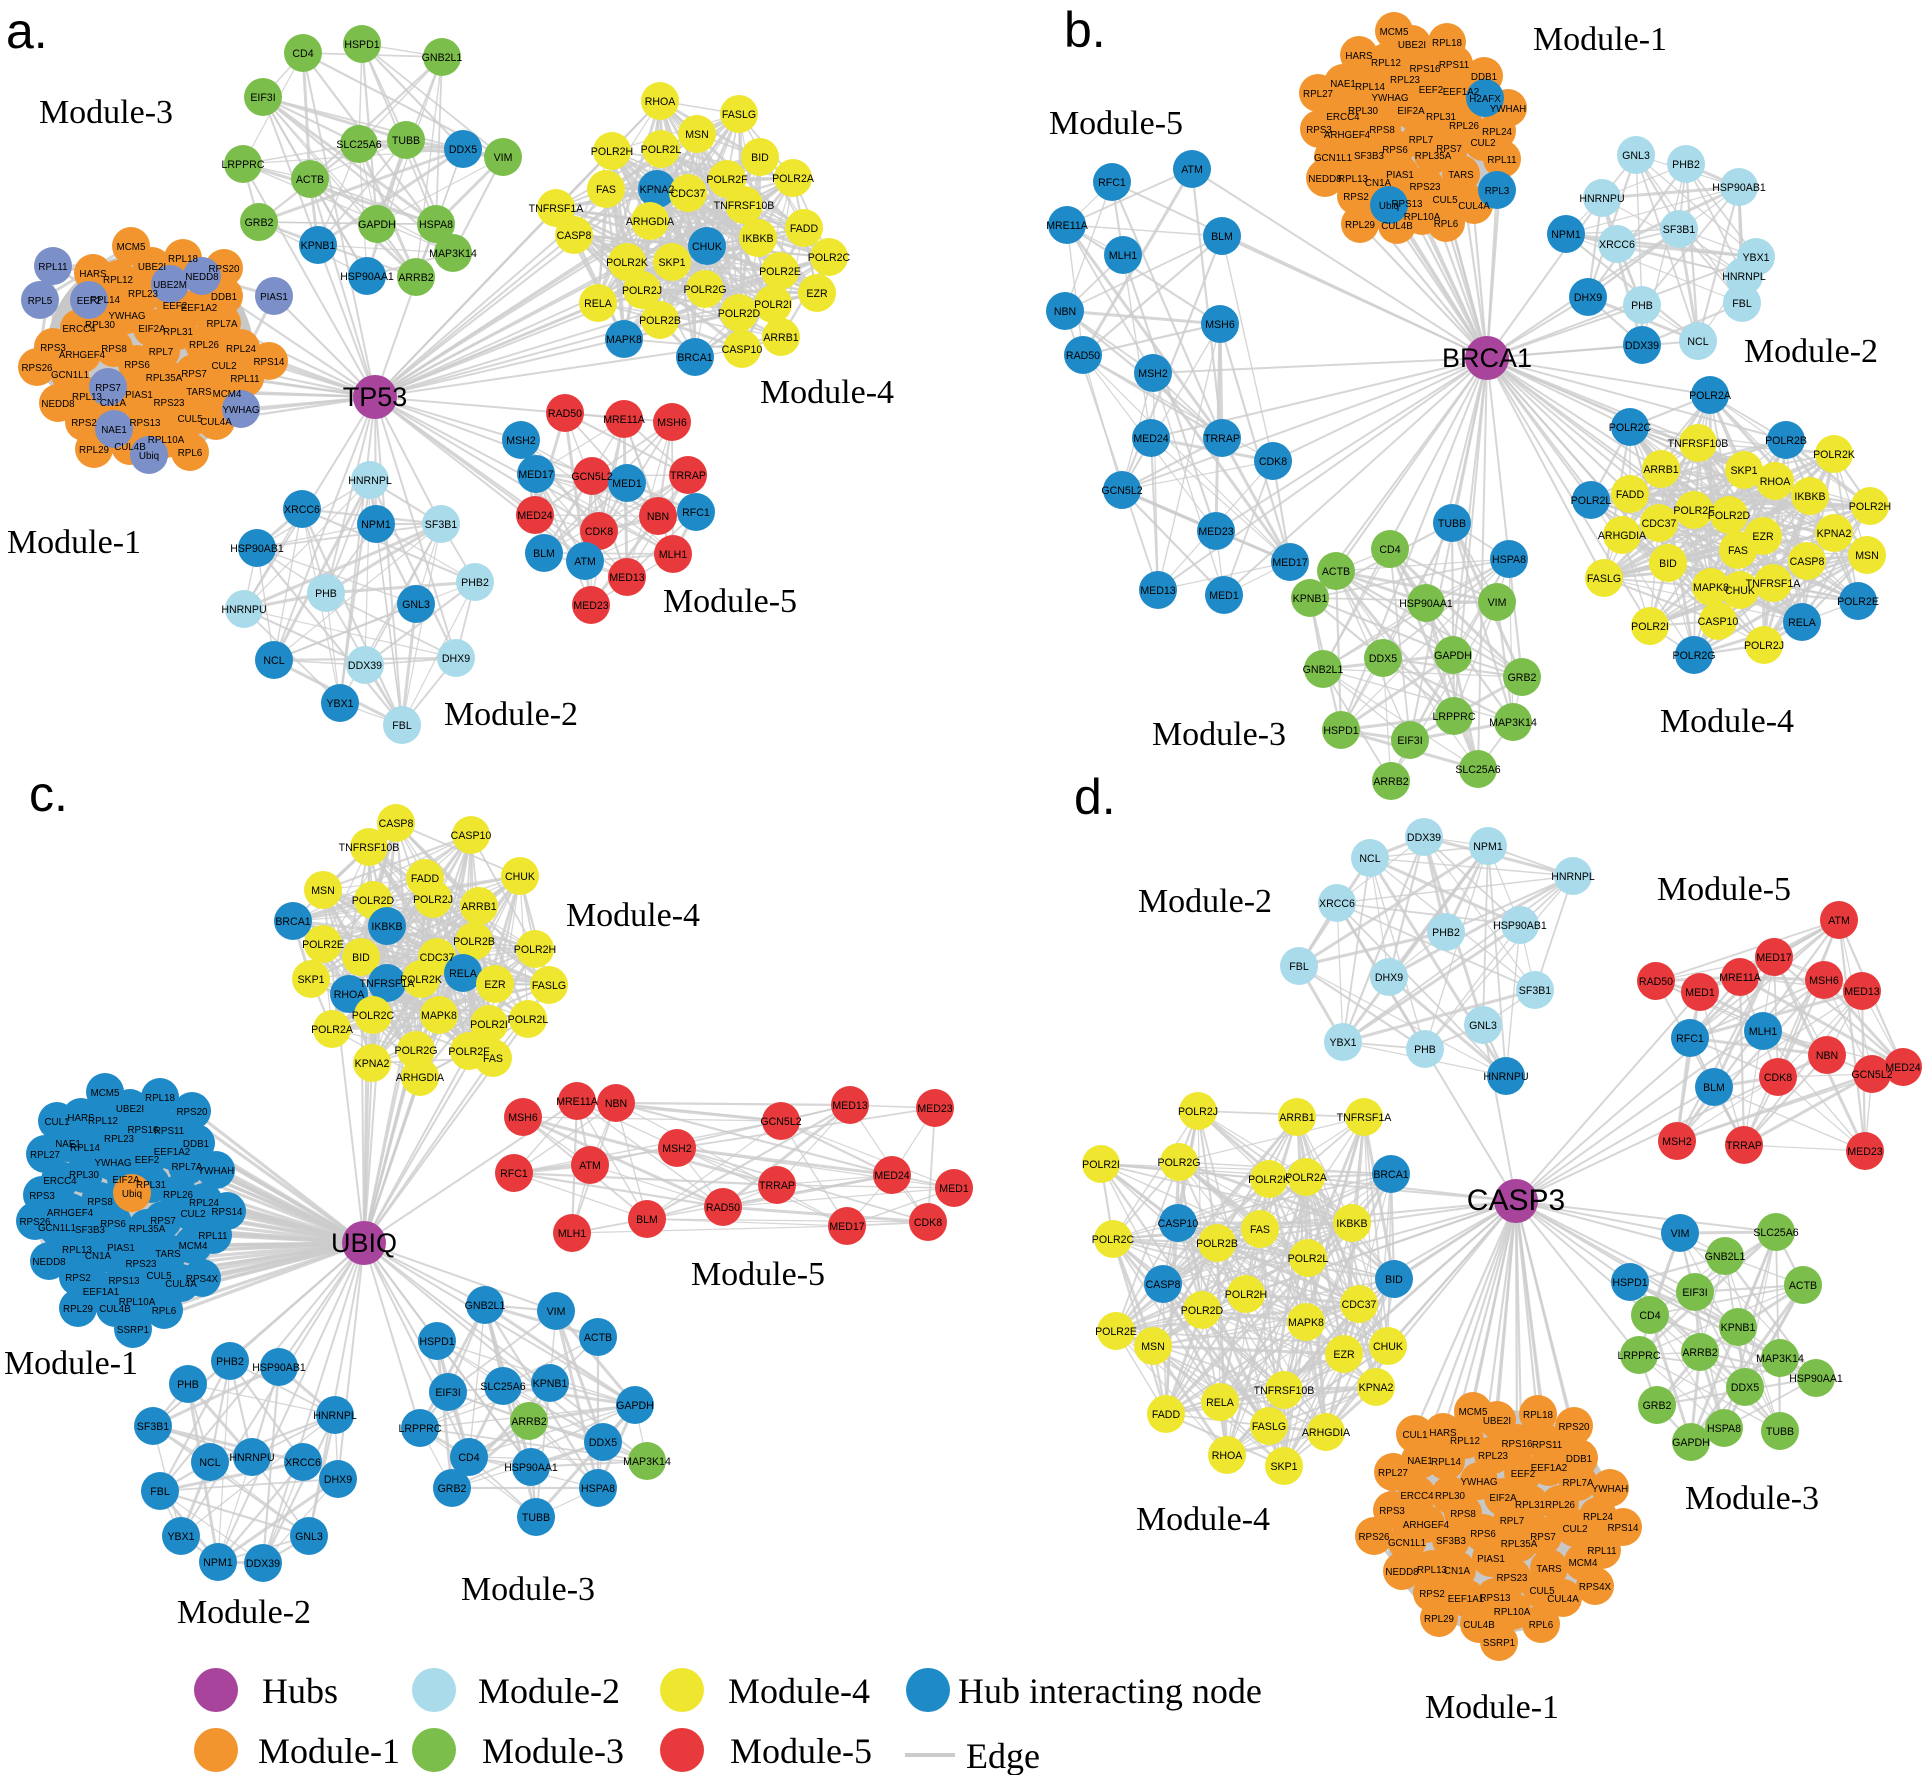 This screenshot has width=1923, height=1775. Describe the element at coordinates (1369, 859) in the screenshot. I see `svg-text: NCL` at that location.